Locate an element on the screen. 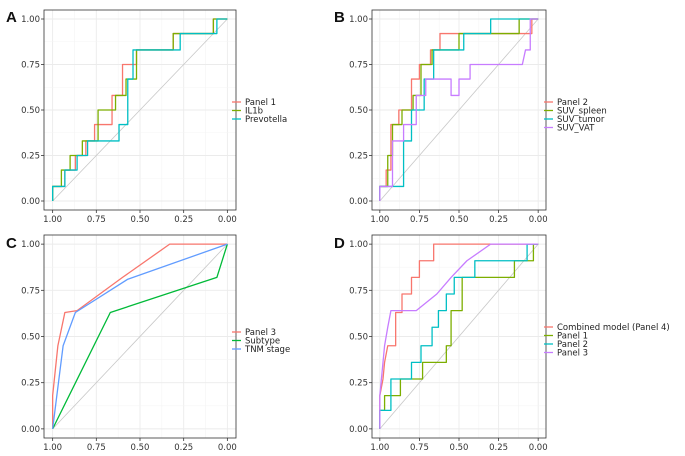 Image resolution: width=685 pixels, height=456 pixels. panel-letter-d: D is located at coordinates (339, 243).